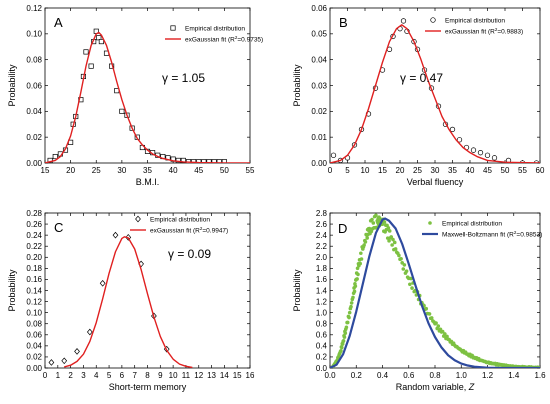  I want to click on x-tick-label: 1.2, so click(488, 375).